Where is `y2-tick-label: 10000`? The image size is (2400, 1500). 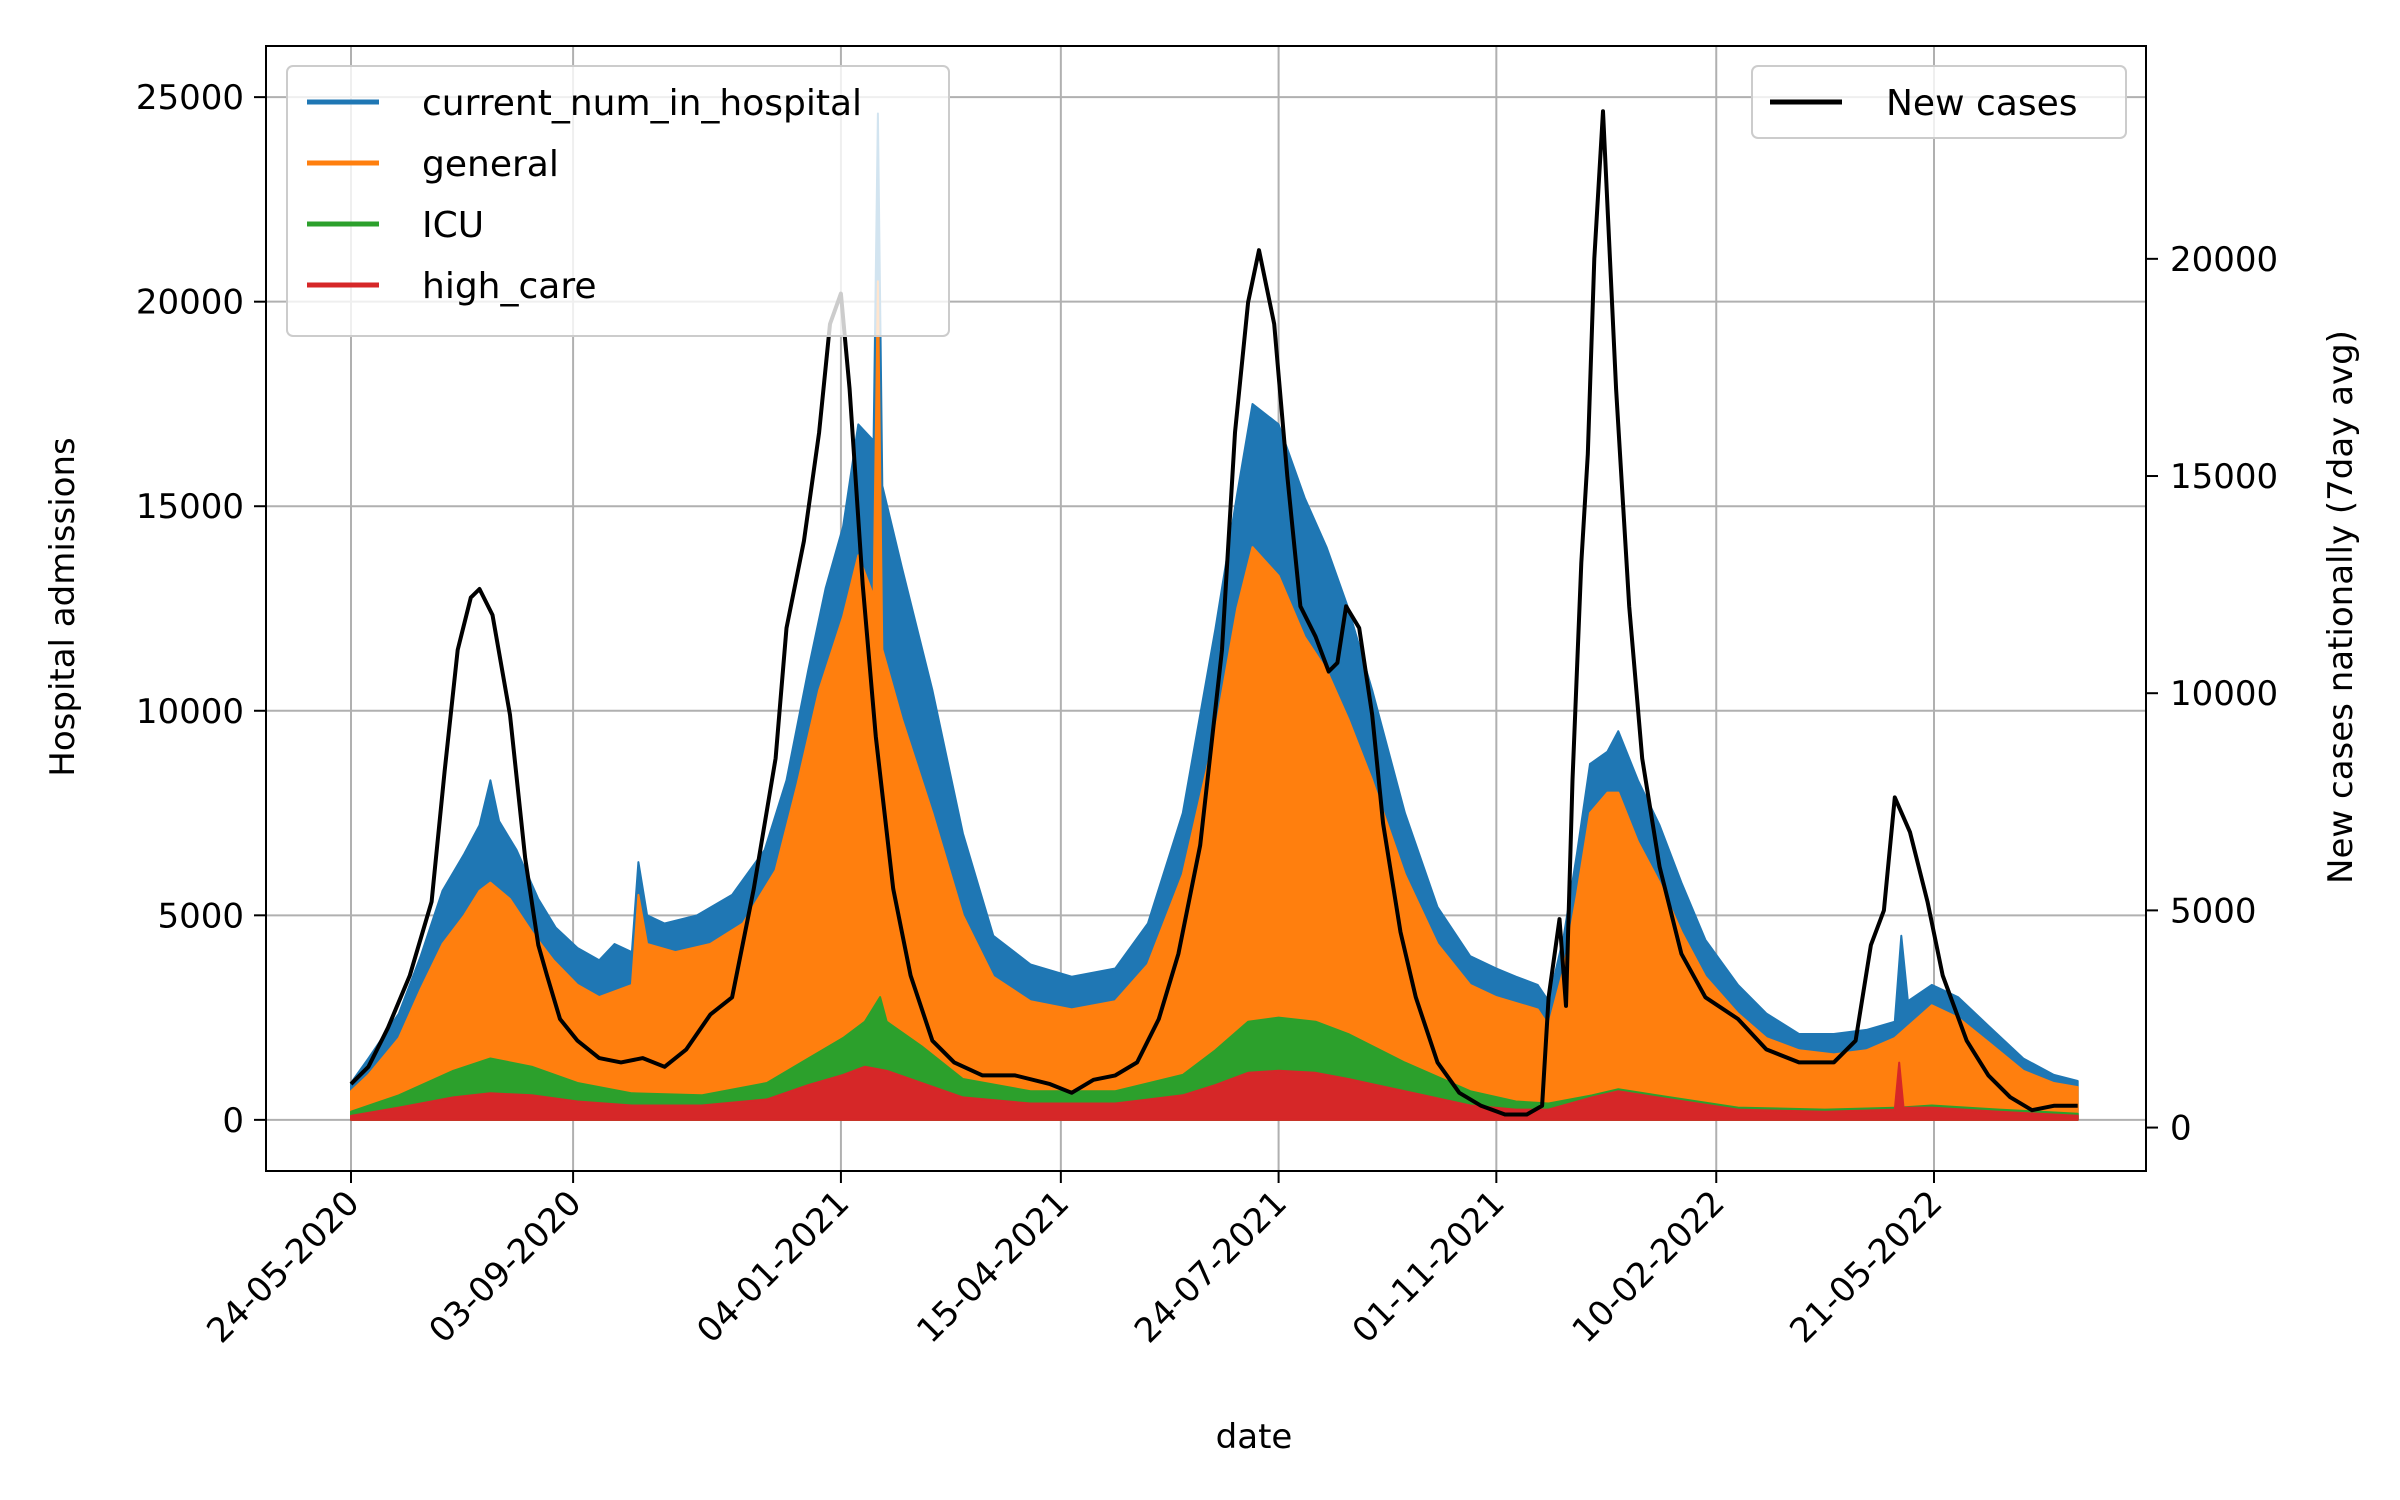
y2-tick-label: 10000 is located at coordinates (2224, 694).